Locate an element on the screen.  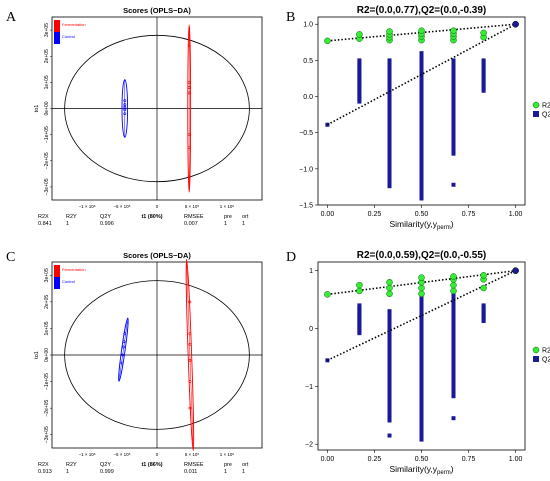
stats-header: Q2Y is located at coordinates (105, 217).